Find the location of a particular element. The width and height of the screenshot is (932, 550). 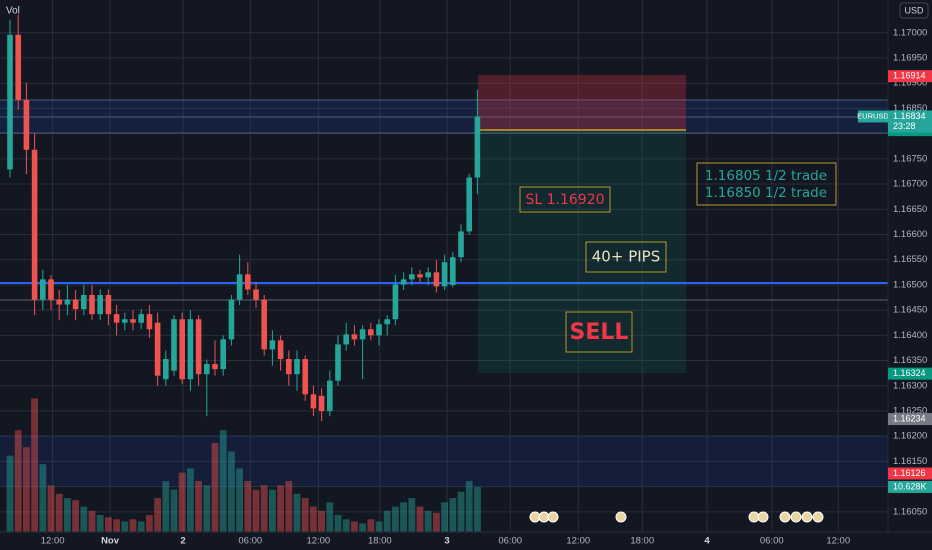

y-tick-label: 1.16150 is located at coordinates (910, 461).